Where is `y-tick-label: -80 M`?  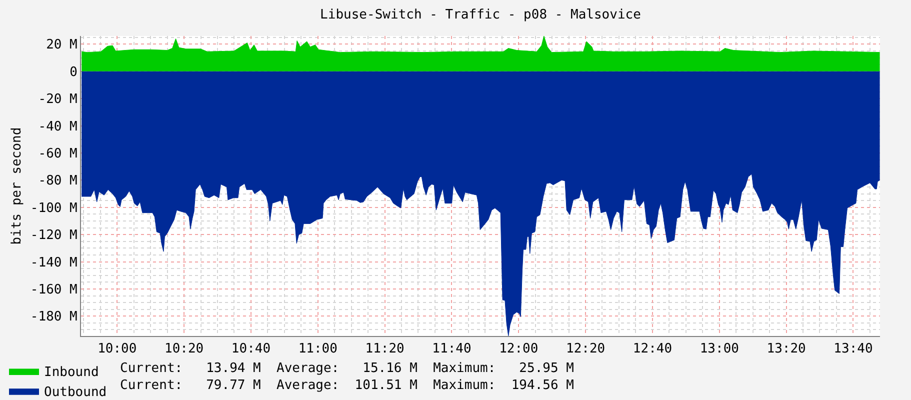
y-tick-label: -80 M is located at coordinates (58, 181).